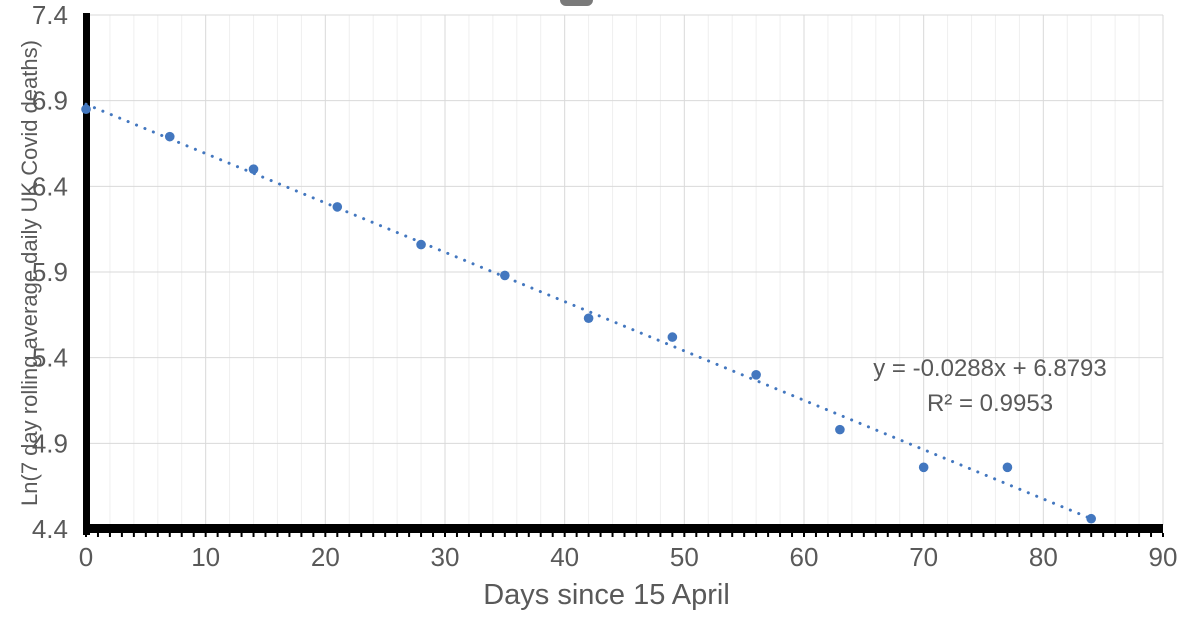 The width and height of the screenshot is (1187, 620). Describe the element at coordinates (50, 101) in the screenshot. I see `y-tick-label: 6.9` at that location.